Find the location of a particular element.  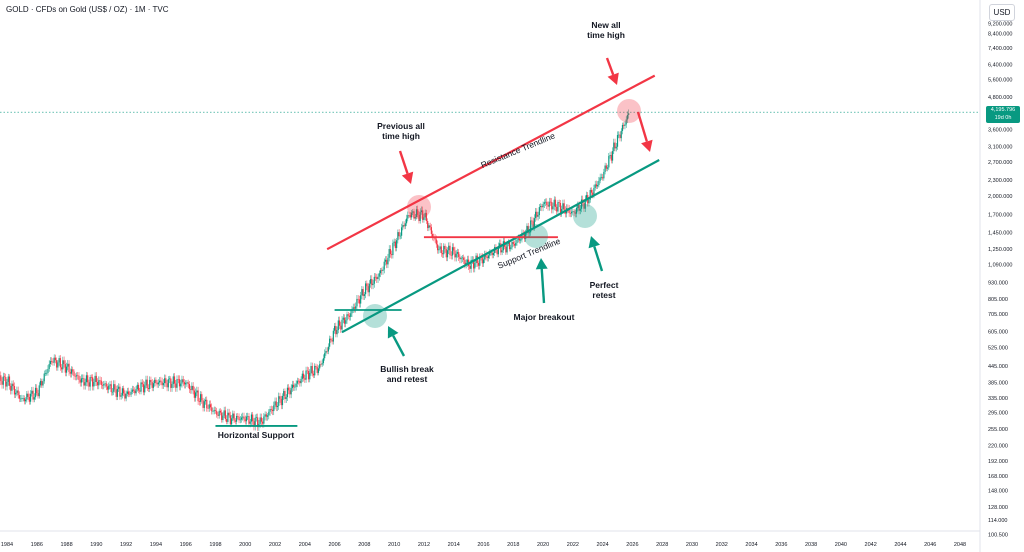

support-trendline is located at coordinates (500, 246).